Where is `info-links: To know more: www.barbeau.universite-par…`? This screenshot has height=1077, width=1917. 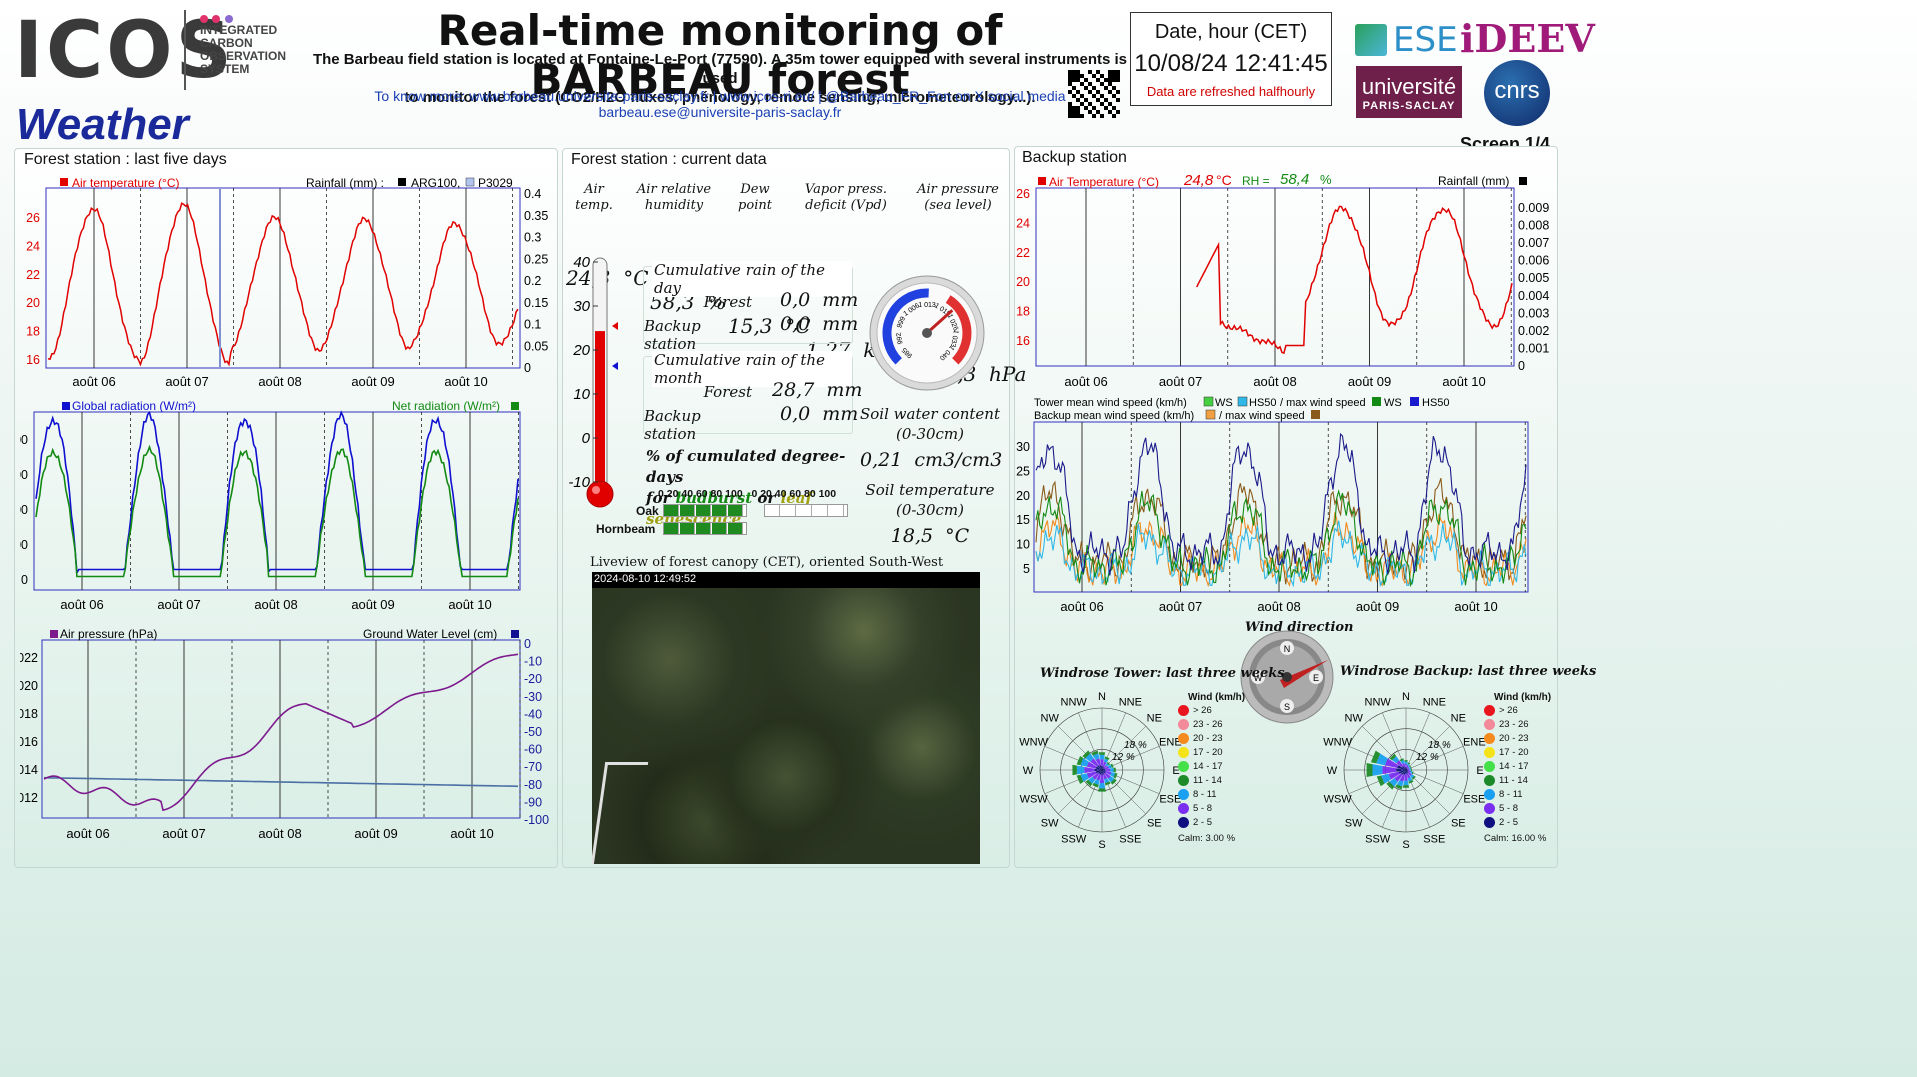
info-links: To know more: www.barbeau.universite-par… is located at coordinates (720, 96).